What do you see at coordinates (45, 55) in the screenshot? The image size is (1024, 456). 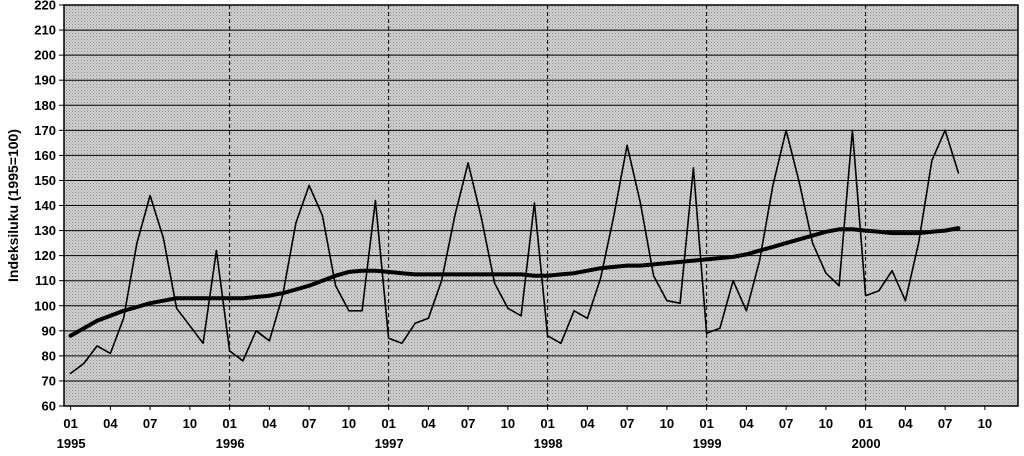 I see `y-tick-label: 200` at bounding box center [45, 55].